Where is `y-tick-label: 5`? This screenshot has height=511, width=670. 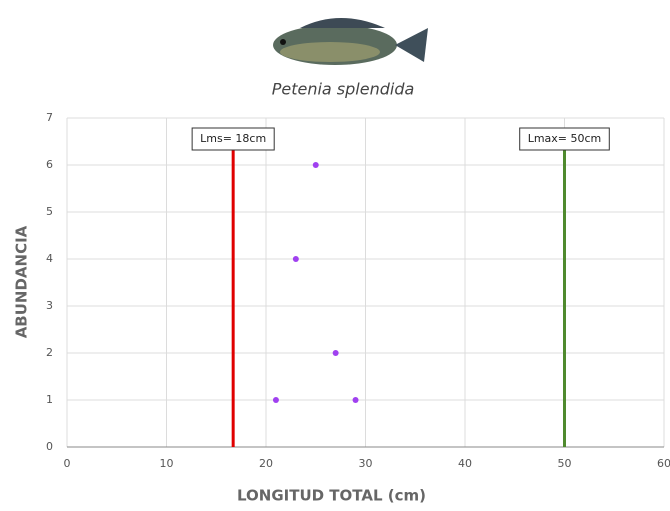 y-tick-label: 5 is located at coordinates (49, 211).